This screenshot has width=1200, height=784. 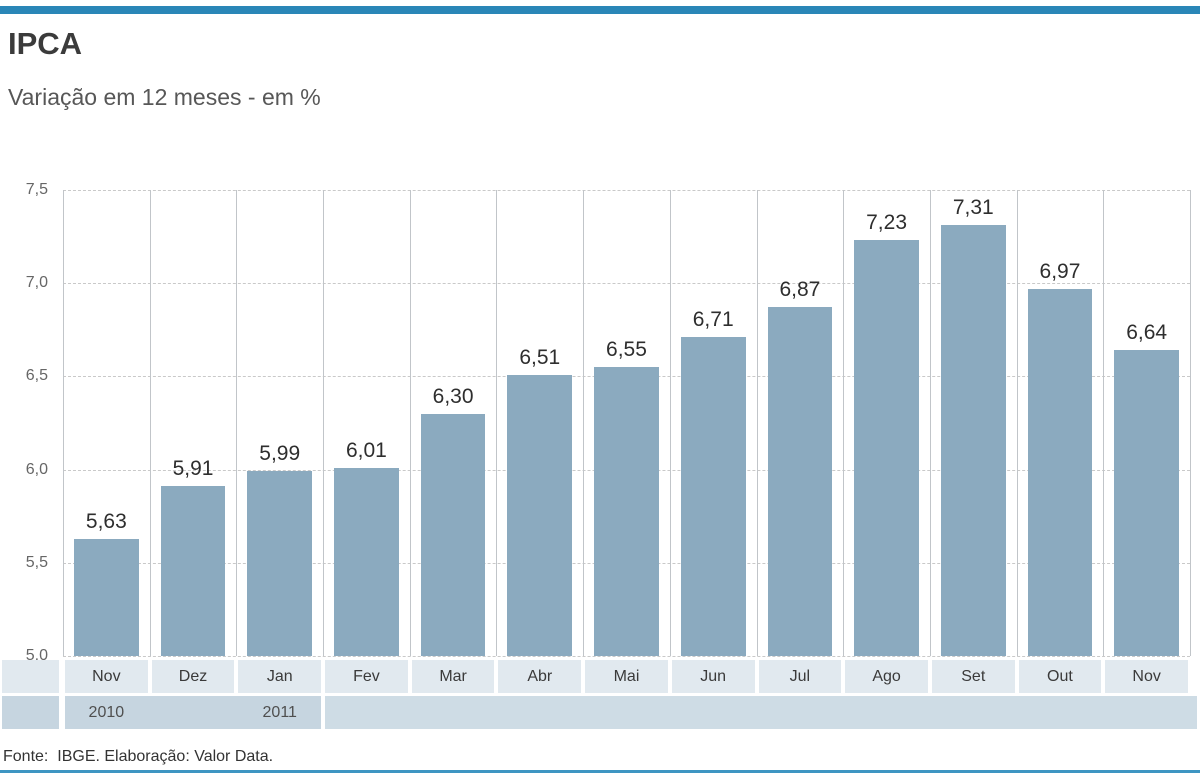 I want to click on bar-value-label: 6,30, so click(x=453, y=396).